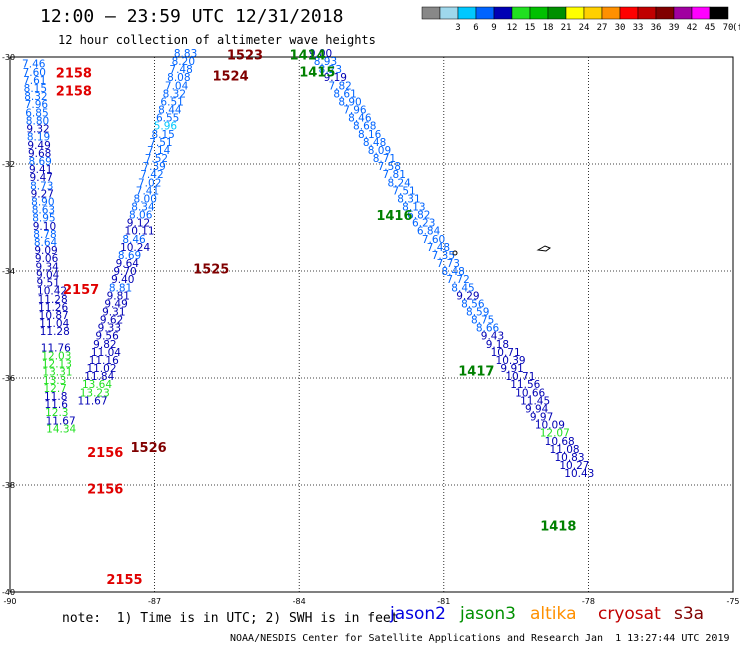  I want to click on wave-height-value: 8.16, so click(370, 135).